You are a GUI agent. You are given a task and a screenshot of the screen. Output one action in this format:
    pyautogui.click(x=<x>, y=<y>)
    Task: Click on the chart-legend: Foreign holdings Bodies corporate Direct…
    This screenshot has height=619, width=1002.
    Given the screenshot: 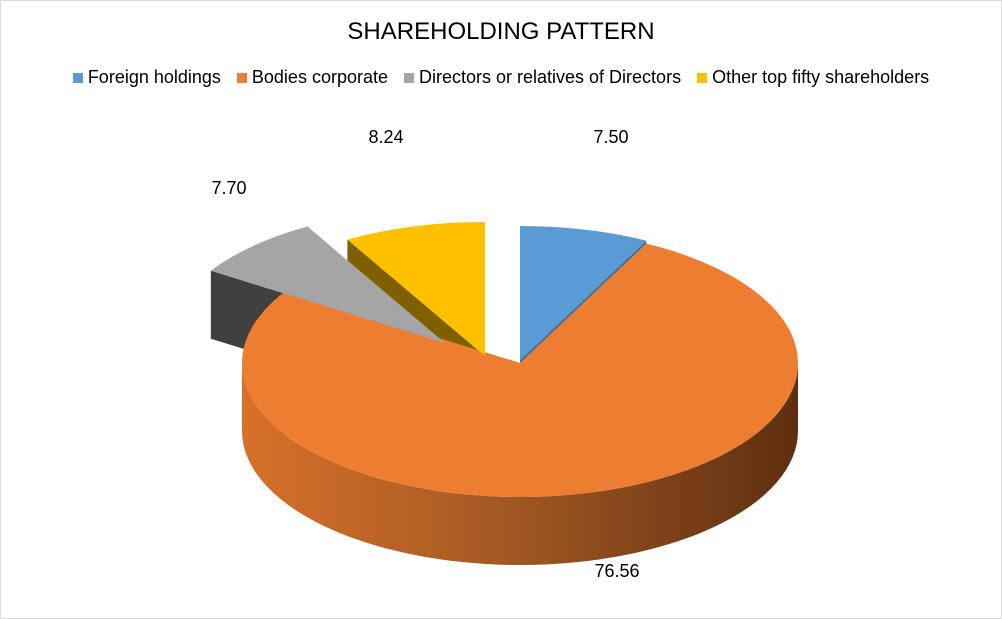 What is the action you would take?
    pyautogui.click(x=501, y=77)
    